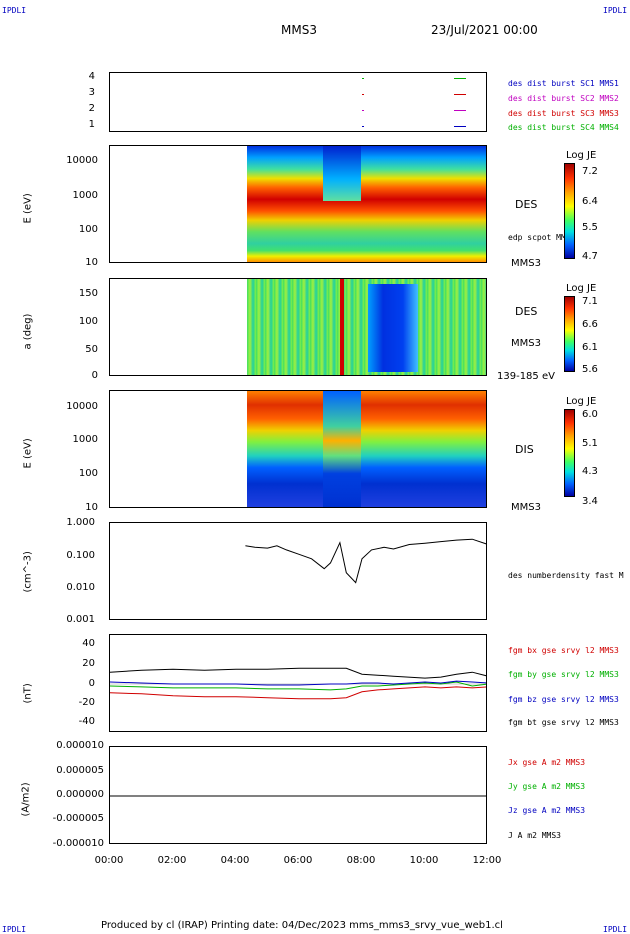 This screenshot has height=934, width=630. Describe the element at coordinates (542, 237) in the screenshot. I see `scpot-label: edp scpot MMS3` at that location.